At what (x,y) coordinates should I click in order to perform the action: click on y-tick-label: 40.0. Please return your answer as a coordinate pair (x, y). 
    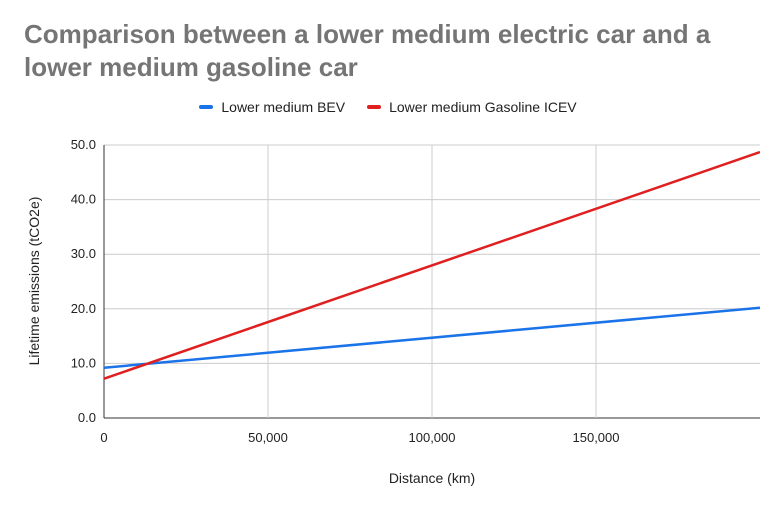
    Looking at the image, I should click on (83, 199).